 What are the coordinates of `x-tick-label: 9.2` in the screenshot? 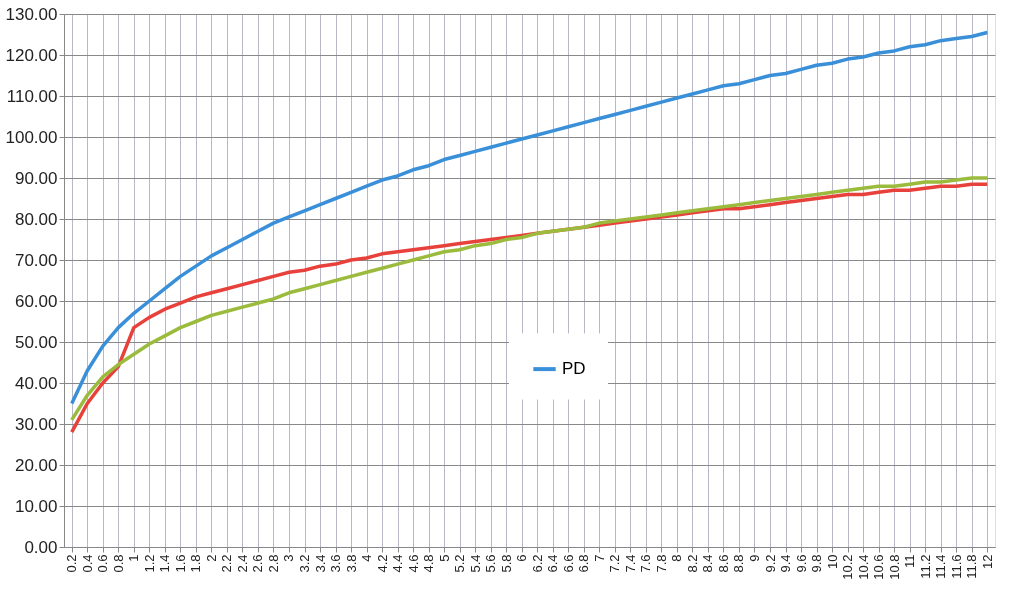 It's located at (770, 563).